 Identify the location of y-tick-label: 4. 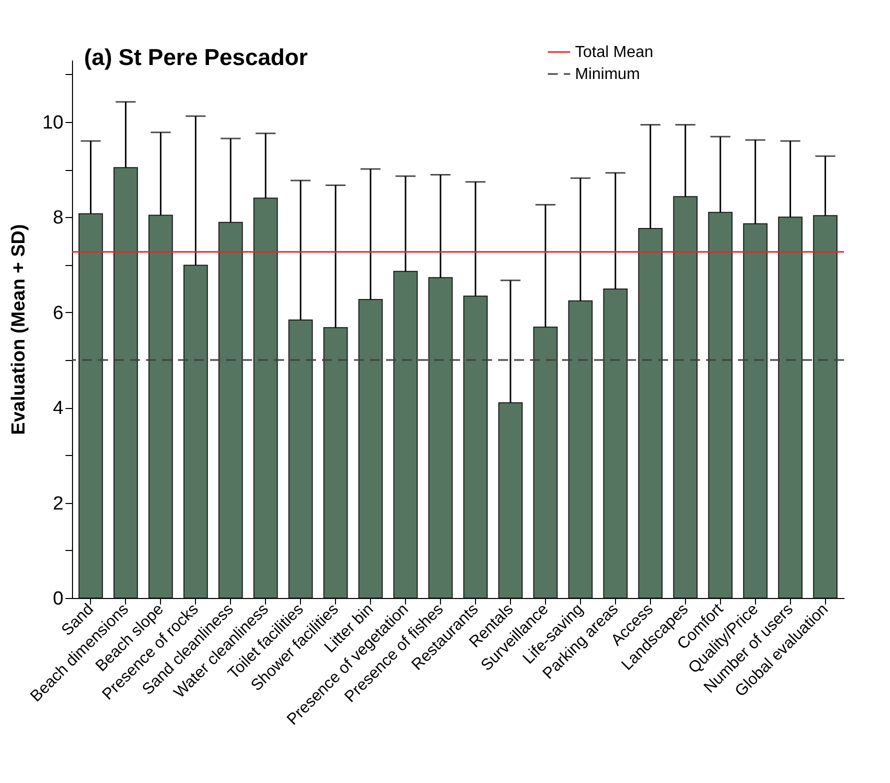
(58, 409).